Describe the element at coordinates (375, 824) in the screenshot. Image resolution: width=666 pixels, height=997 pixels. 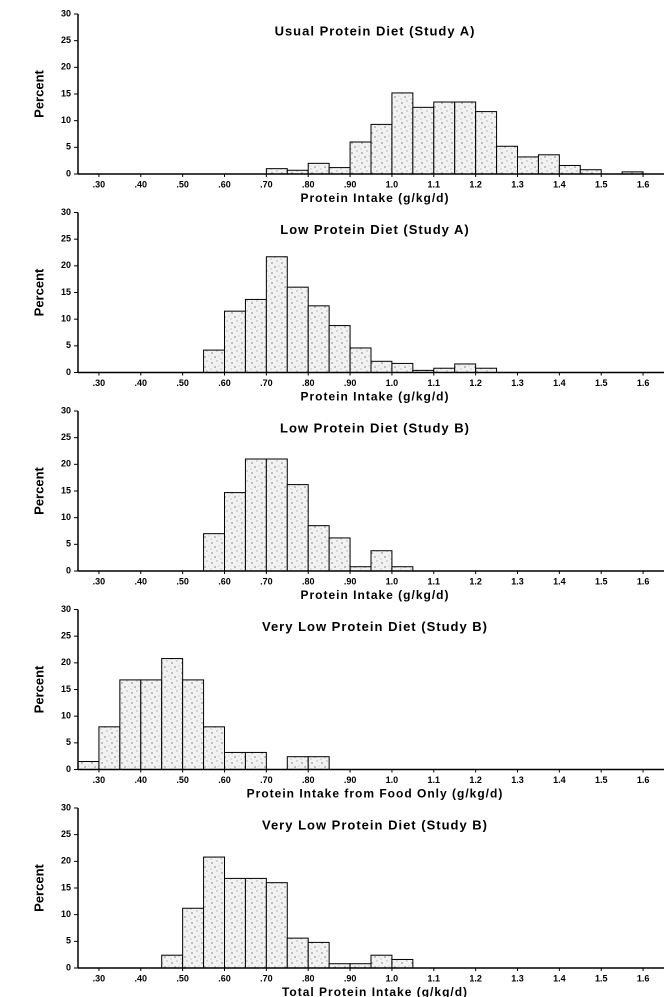
I see `chart-title: Very Low Protein Diet (Study B)` at that location.